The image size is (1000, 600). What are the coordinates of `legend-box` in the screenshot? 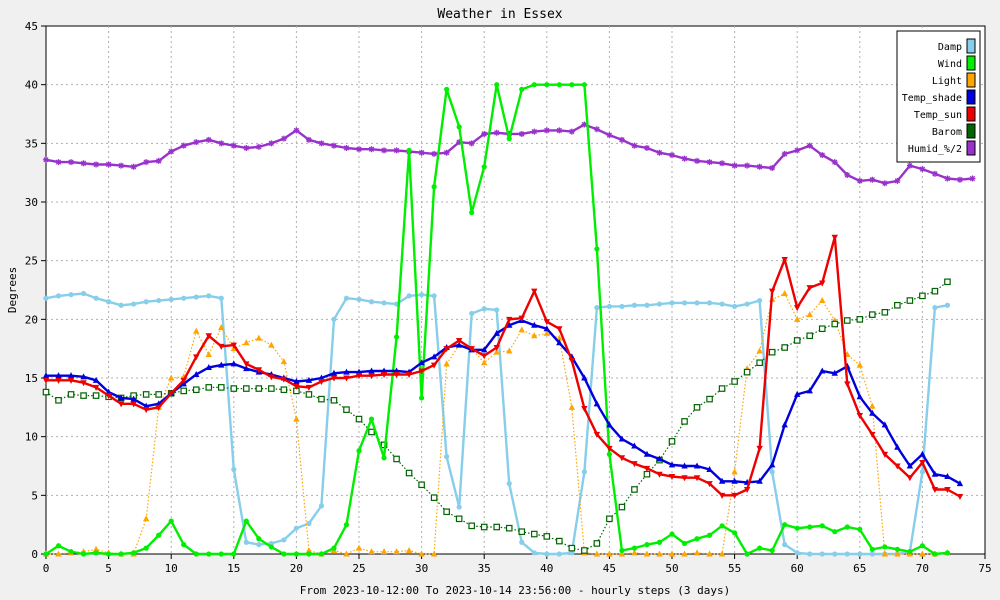 It's located at (938, 96).